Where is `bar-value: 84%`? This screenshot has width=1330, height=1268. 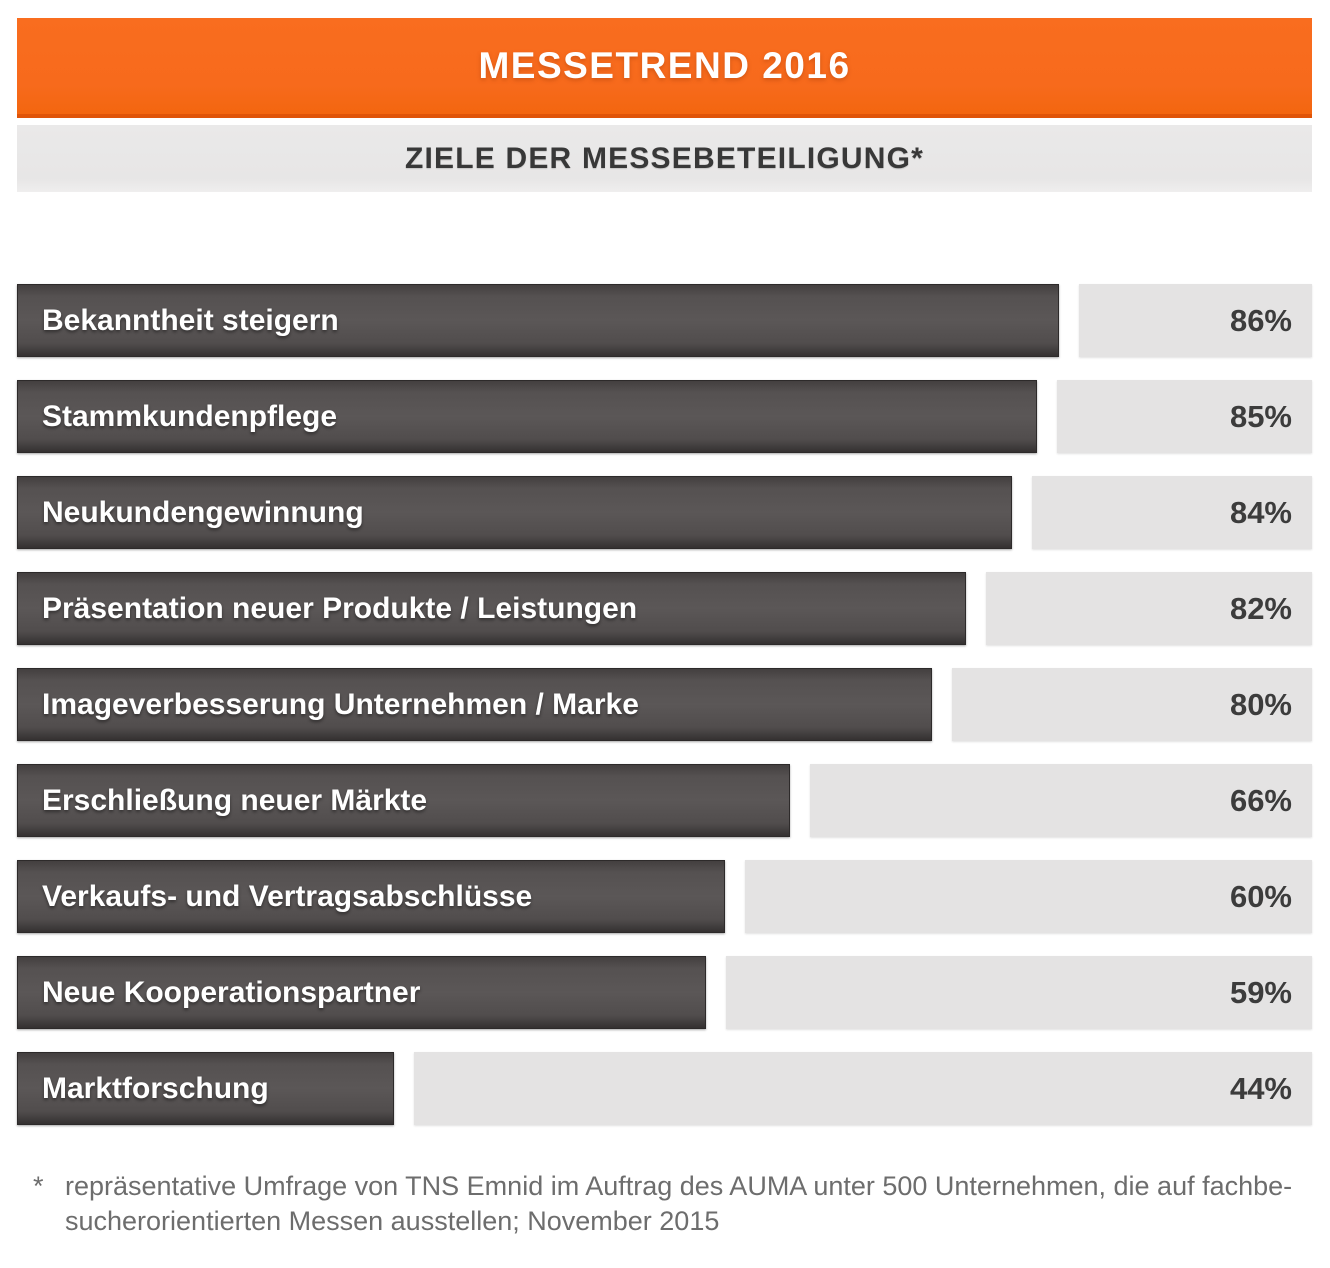
bar-value: 84% is located at coordinates (1260, 512).